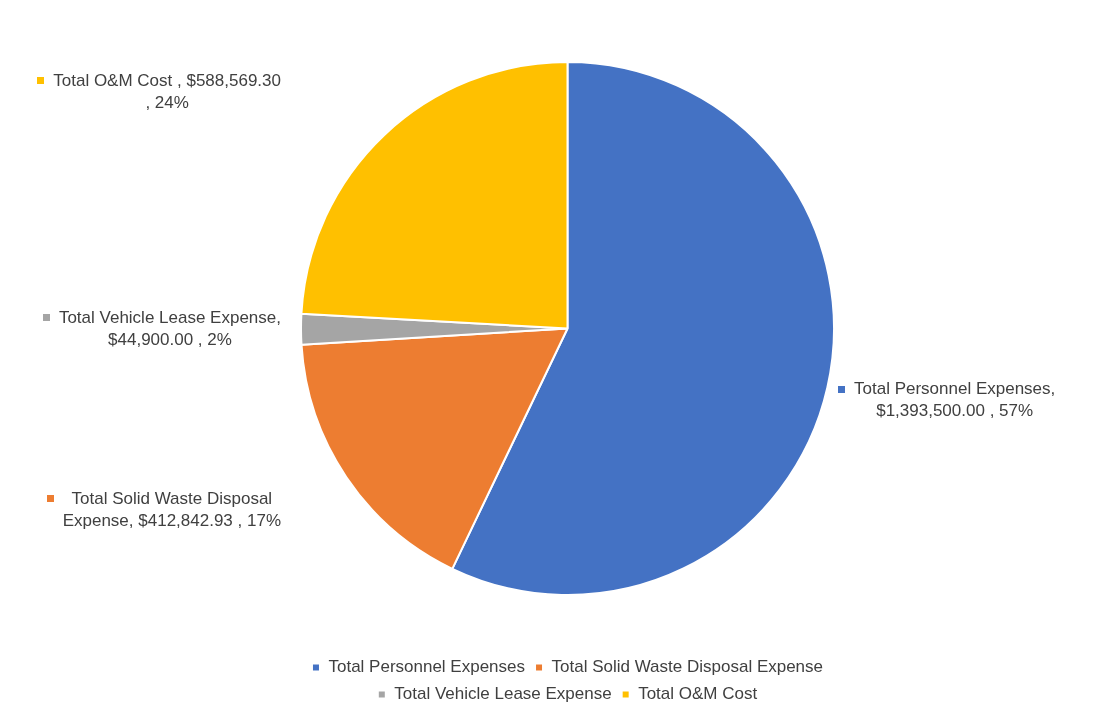  What do you see at coordinates (687, 667) in the screenshot?
I see `legend-label: Total Solid Waste Disposal Expense` at bounding box center [687, 667].